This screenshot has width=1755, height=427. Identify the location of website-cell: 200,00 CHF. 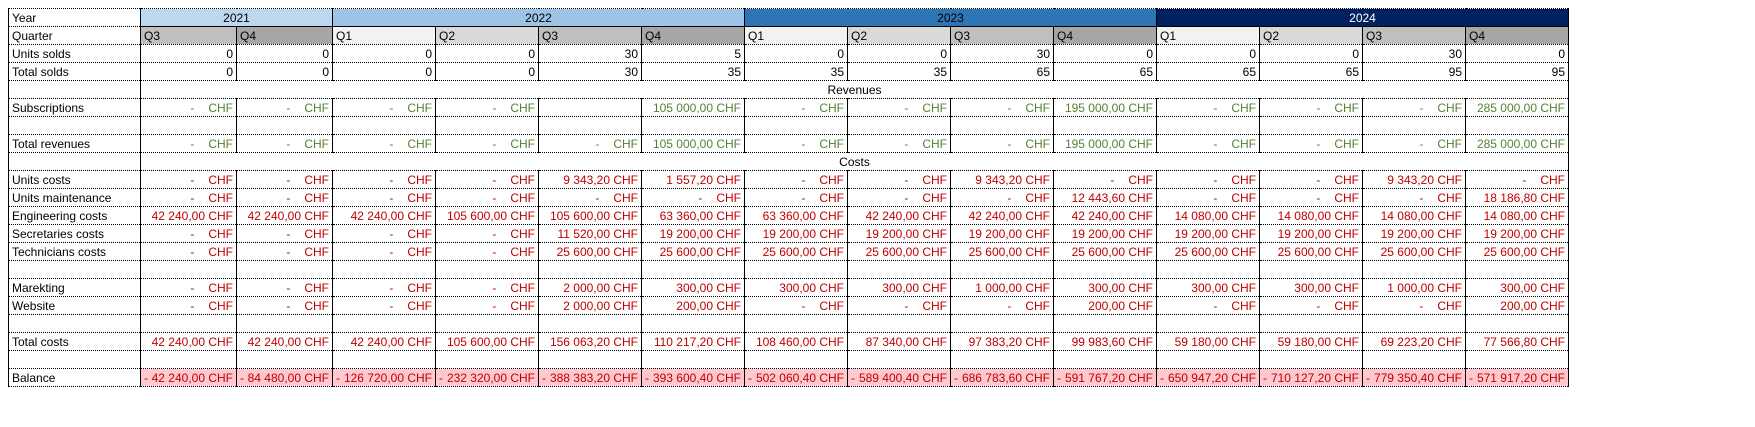
(1105, 305).